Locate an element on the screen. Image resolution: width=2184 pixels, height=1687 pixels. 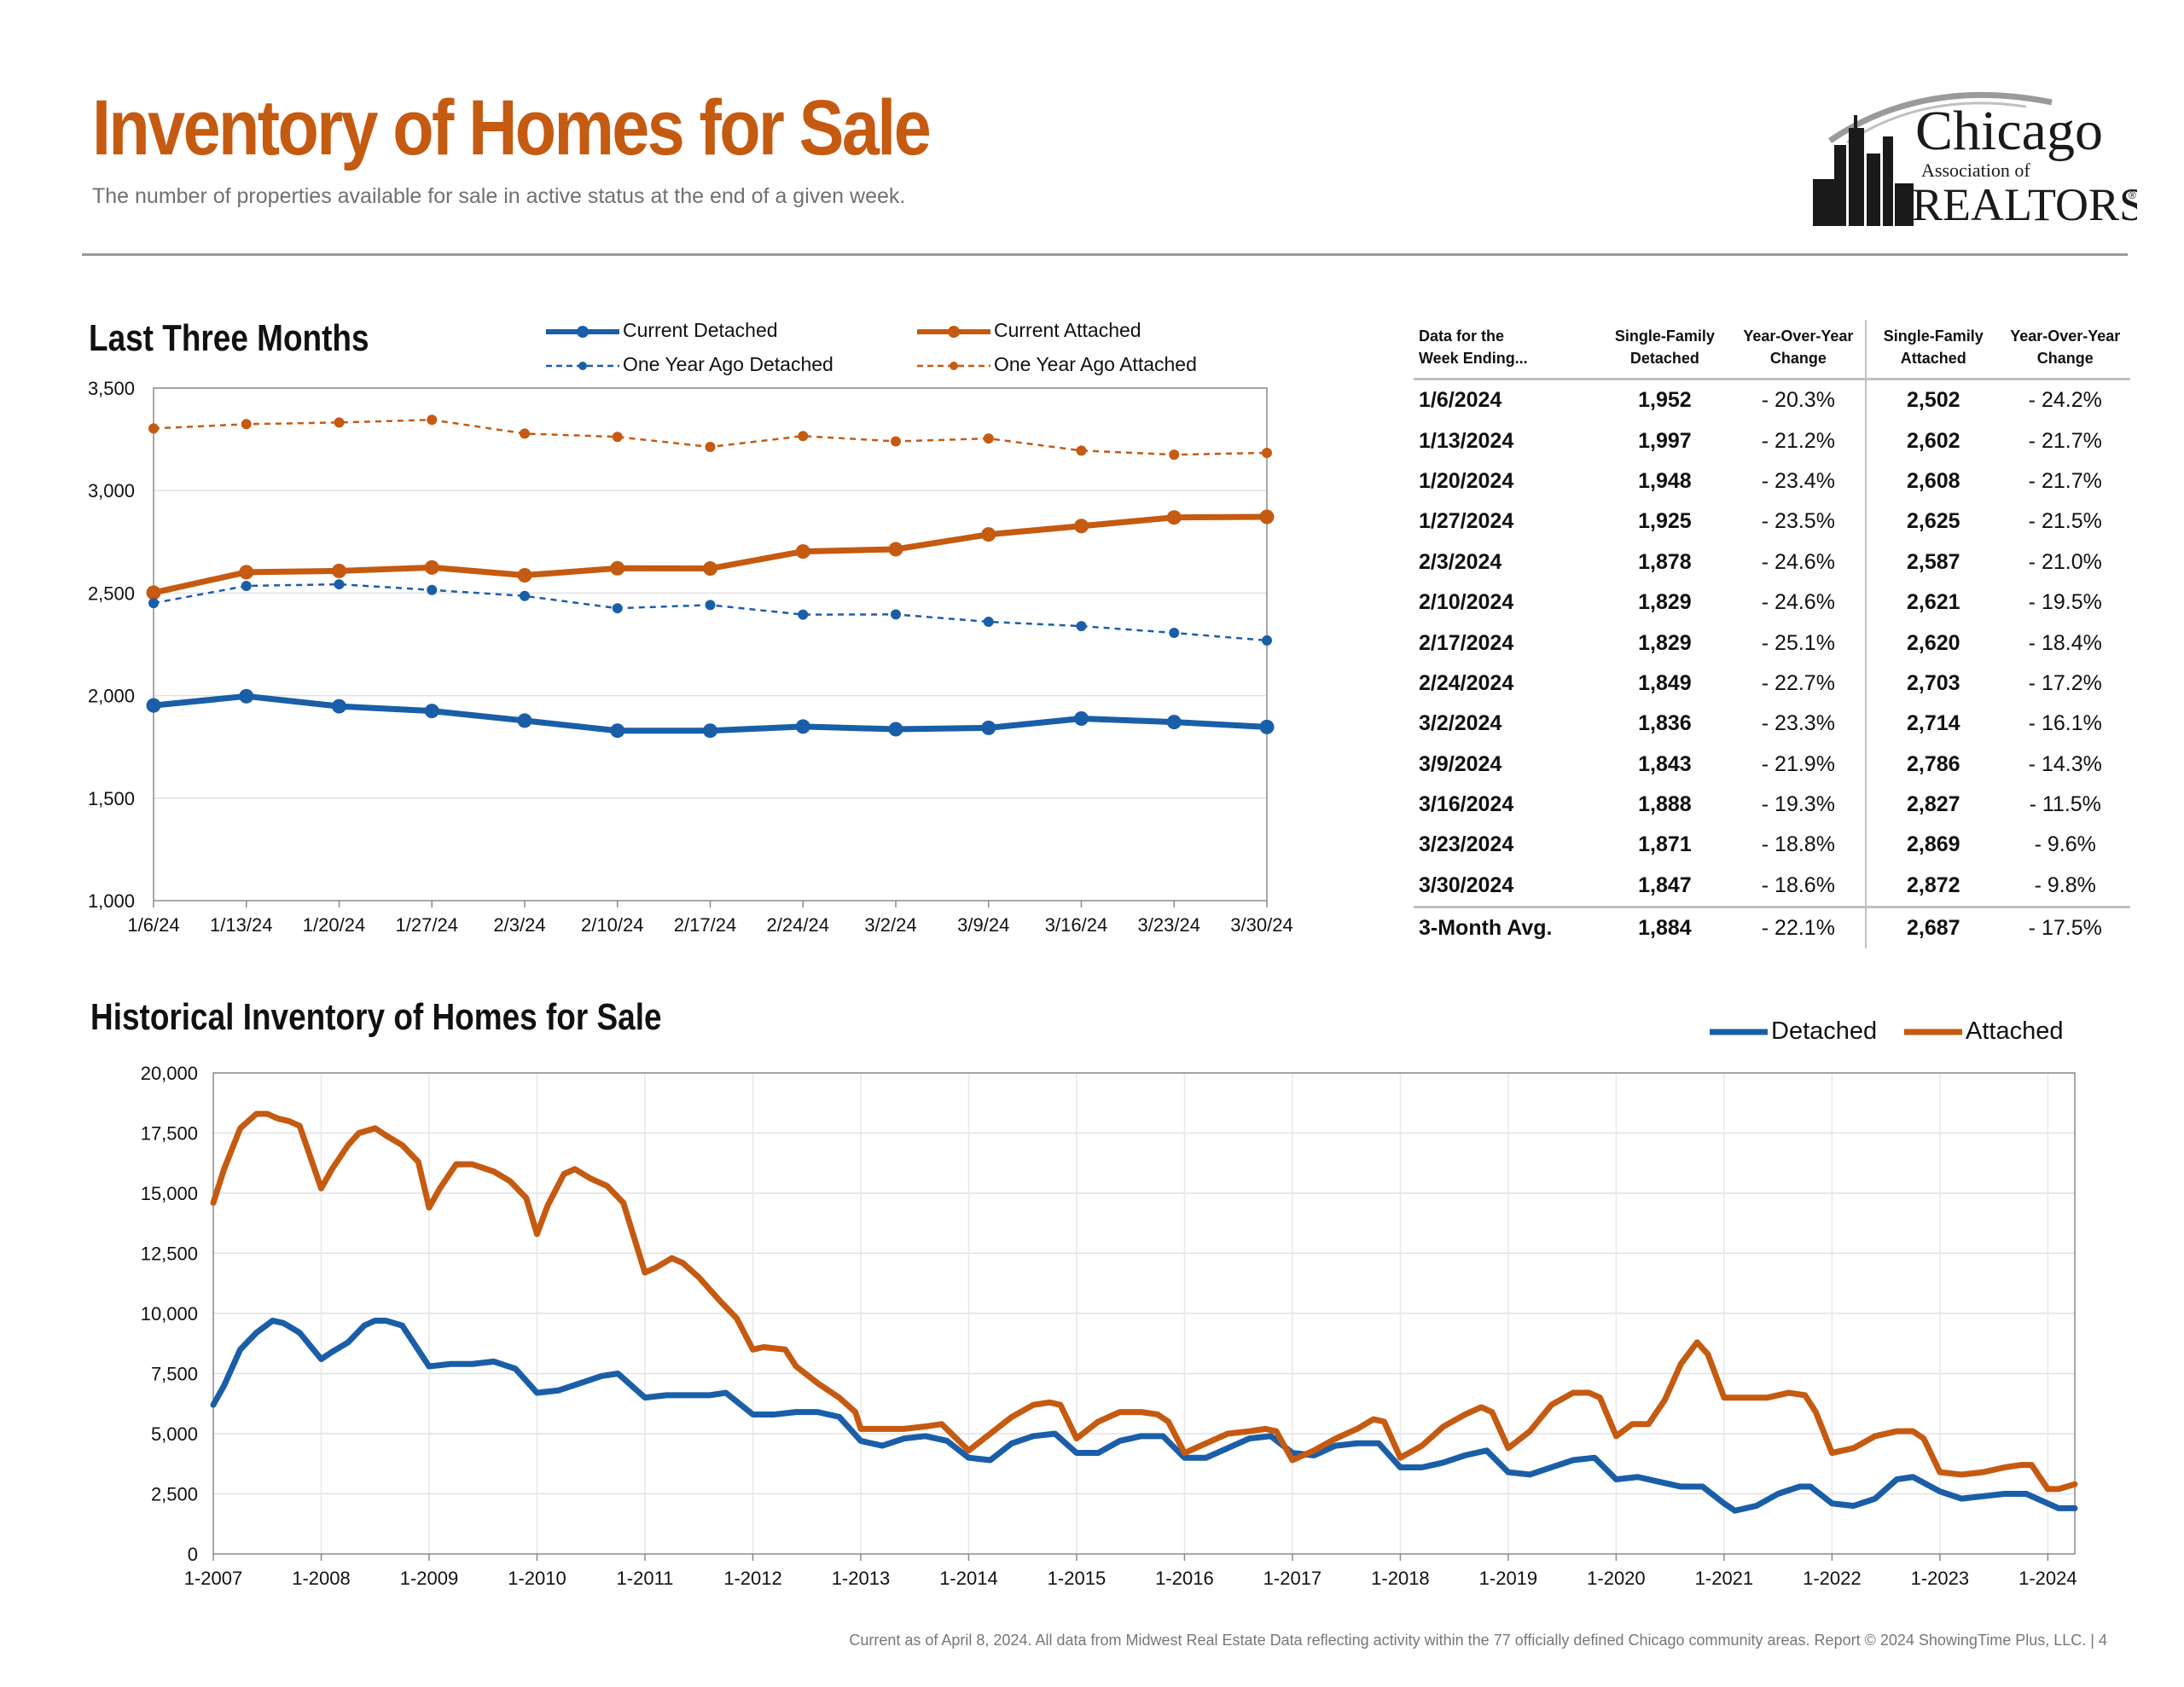
legend-swatch-detached is located at coordinates (1739, 1032).